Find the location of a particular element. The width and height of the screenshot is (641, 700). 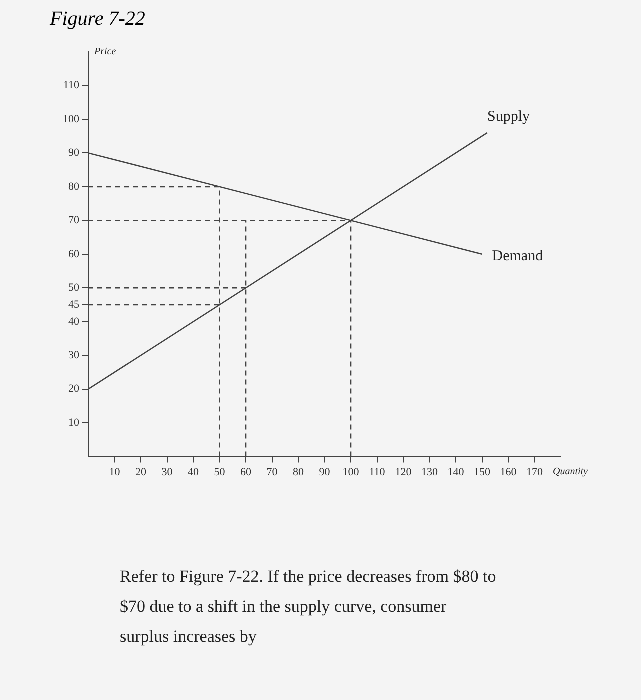

x-tick-label: 10 is located at coordinates (115, 472).